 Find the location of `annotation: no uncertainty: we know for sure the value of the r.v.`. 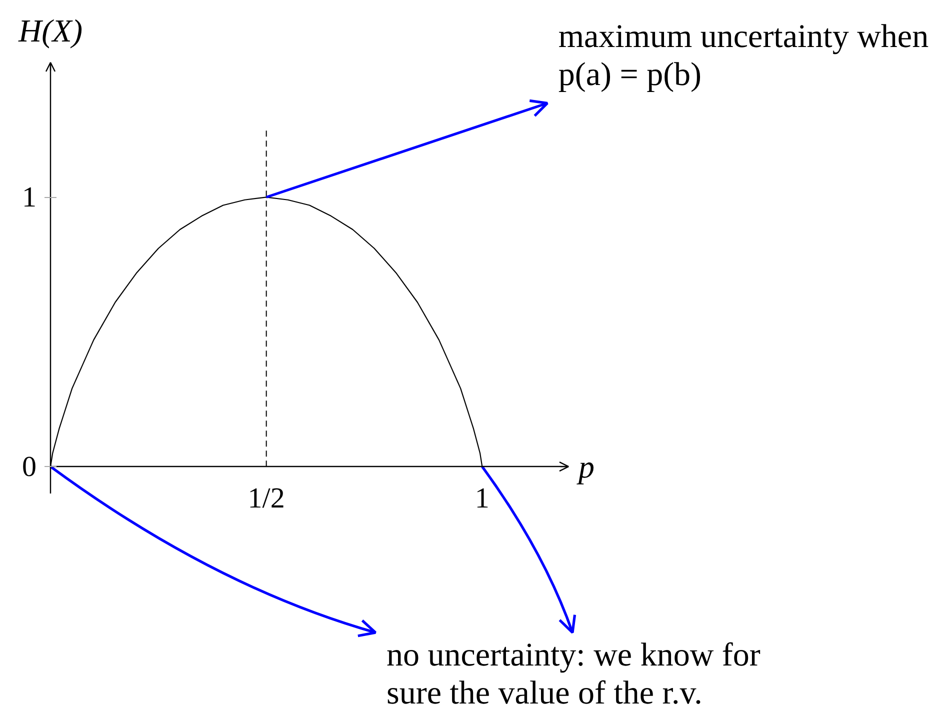

annotation: no uncertainty: we know for sure the value of the r.v. is located at coordinates (573, 675).